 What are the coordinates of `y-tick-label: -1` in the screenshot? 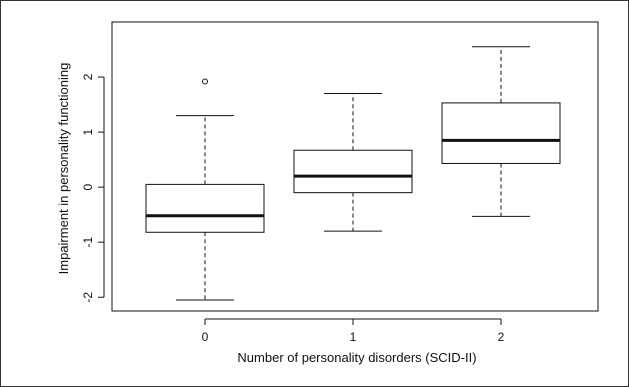 It's located at (88, 242).